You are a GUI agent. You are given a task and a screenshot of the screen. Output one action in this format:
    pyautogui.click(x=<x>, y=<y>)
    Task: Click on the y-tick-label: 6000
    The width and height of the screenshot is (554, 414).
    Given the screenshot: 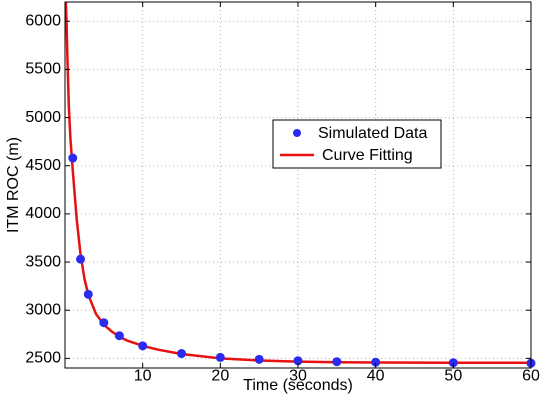 What is the action you would take?
    pyautogui.click(x=43, y=20)
    